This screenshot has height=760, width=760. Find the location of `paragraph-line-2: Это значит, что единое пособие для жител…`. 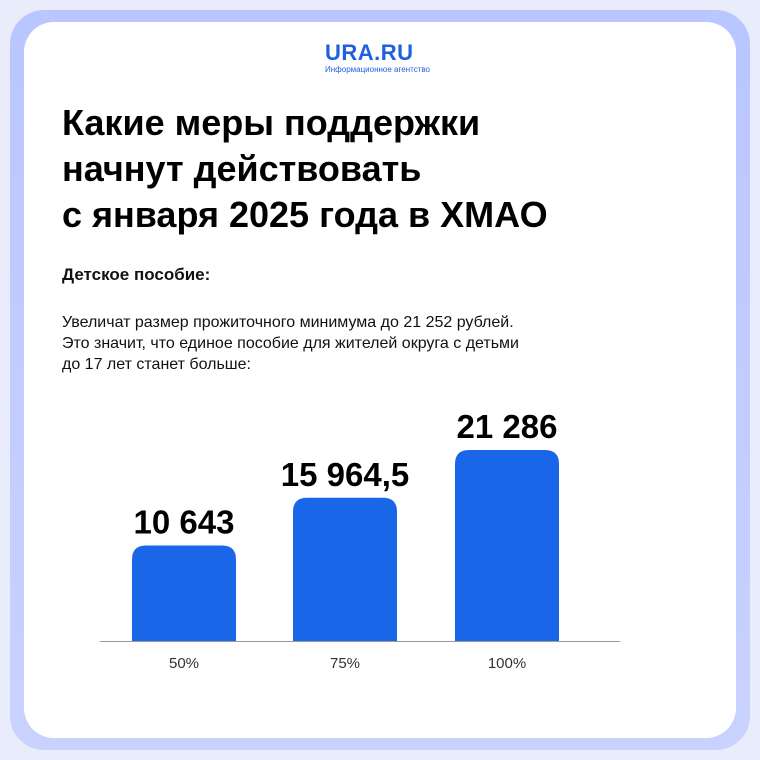

paragraph-line-2: Это значит, что единое пособие для жител… is located at coordinates (290, 343).